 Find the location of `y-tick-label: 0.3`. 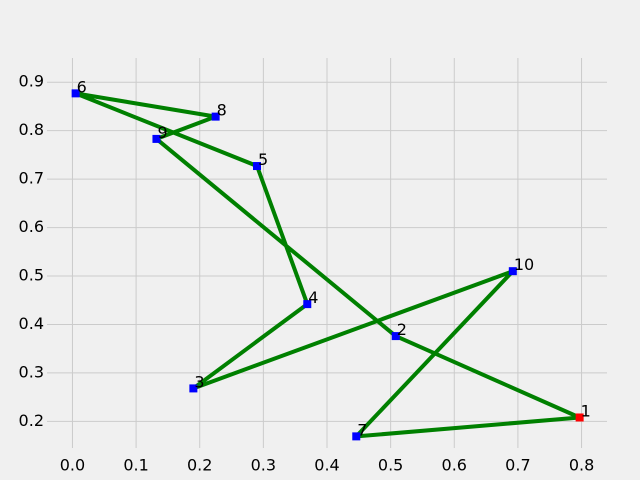

y-tick-label: 0.3 is located at coordinates (31, 371).